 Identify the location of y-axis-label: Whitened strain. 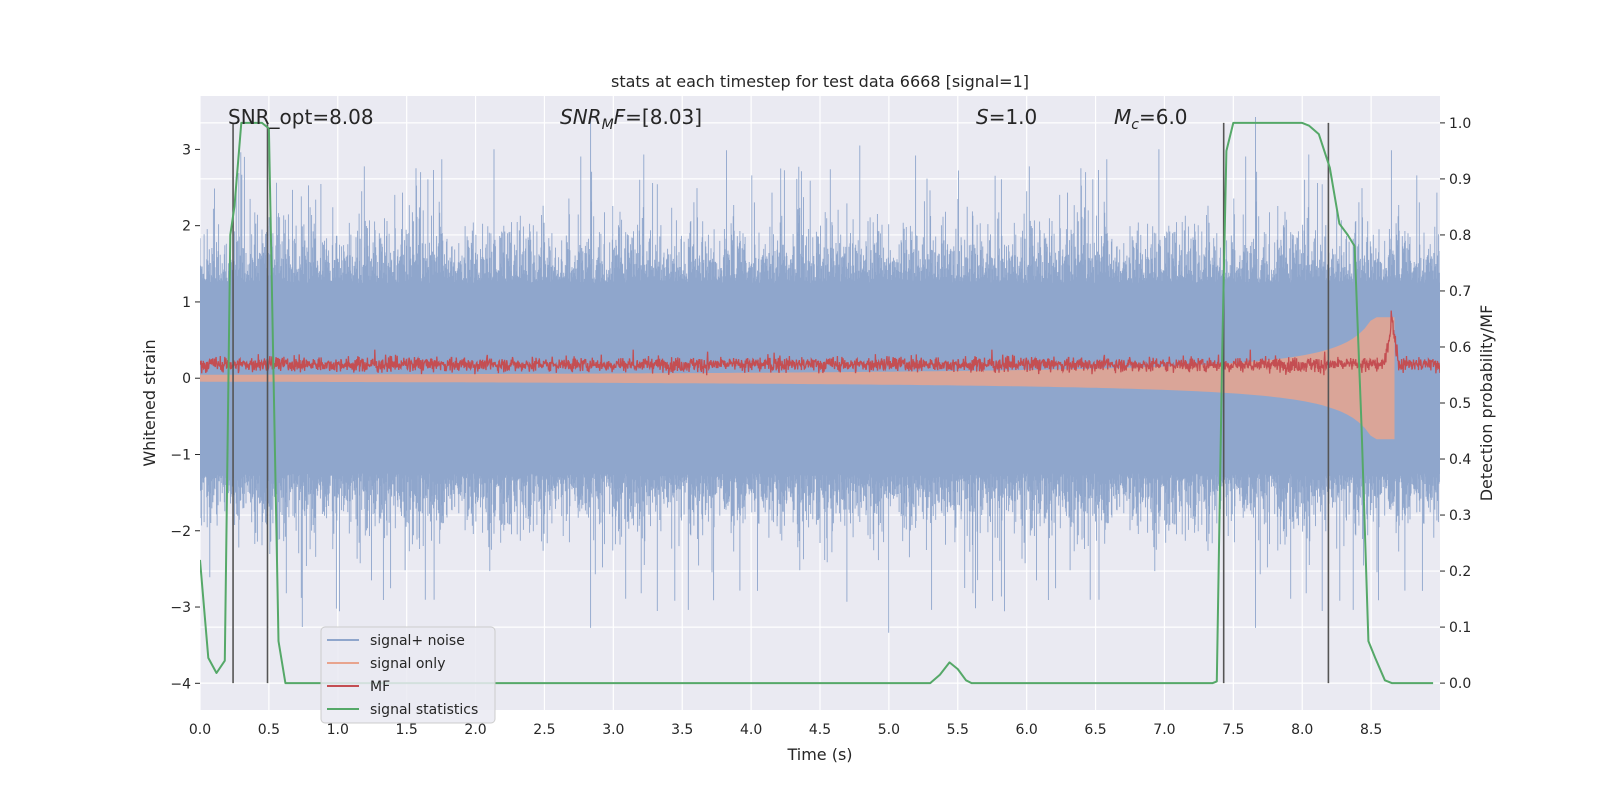
(149, 402).